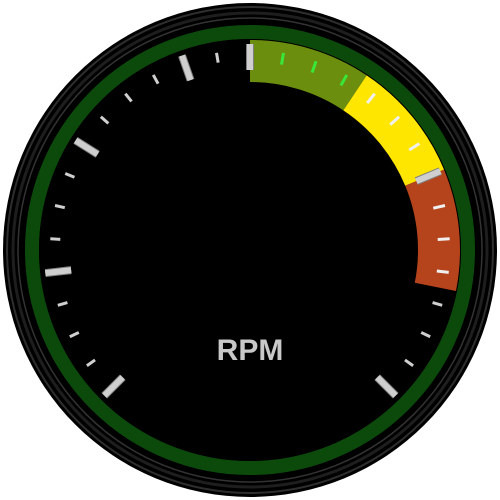 This screenshot has height=500, width=500. What do you see at coordinates (308, 75) in the screenshot?
I see `zone-green` at bounding box center [308, 75].